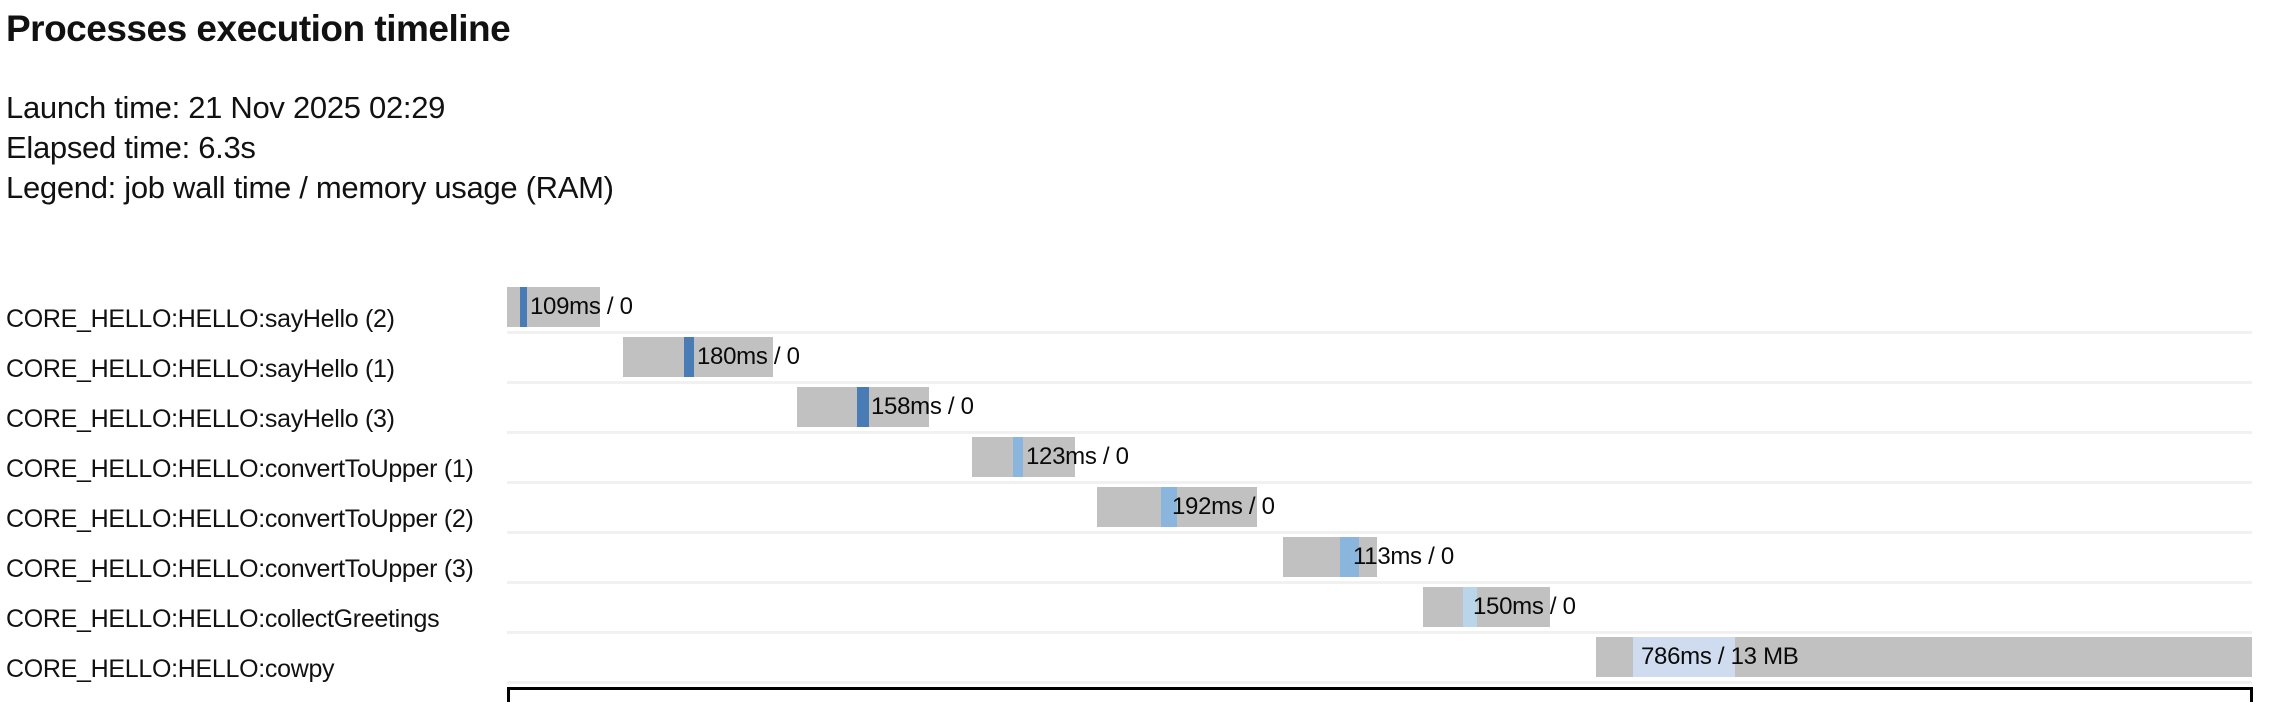 This screenshot has width=2284, height=724. Describe the element at coordinates (200, 319) in the screenshot. I see `process-label: CORE_HELLO:HELLO:sayHello (2)` at that location.